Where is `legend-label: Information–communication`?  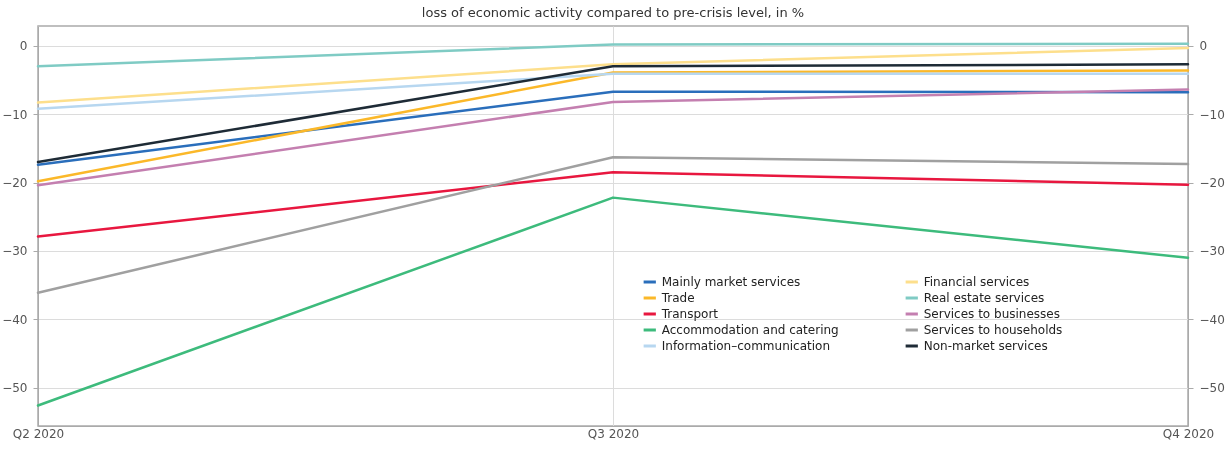
legend-label: Information–communication is located at coordinates (746, 346).